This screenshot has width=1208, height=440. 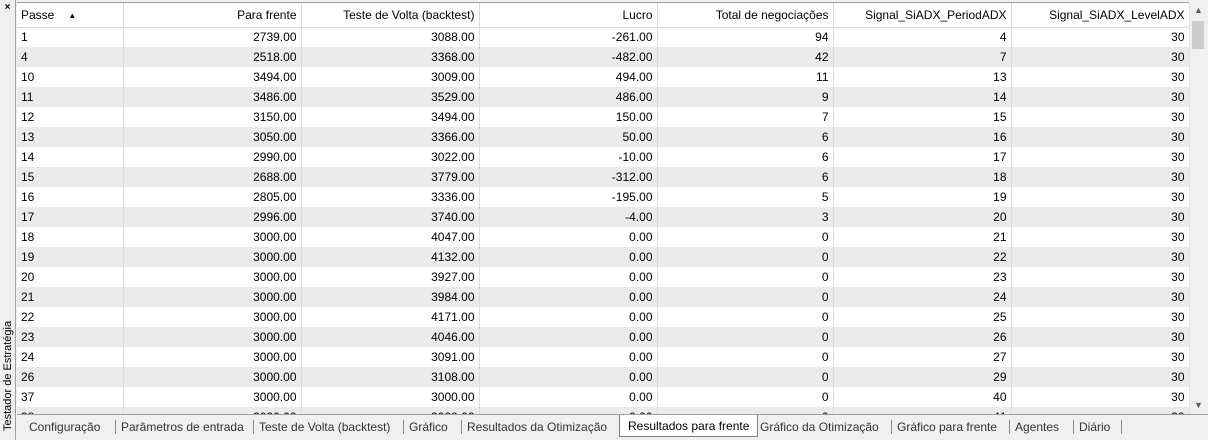 What do you see at coordinates (603, 37) in the screenshot?
I see `table-row: 1 2739.00 3088.00 -261.00 94 4 30` at bounding box center [603, 37].